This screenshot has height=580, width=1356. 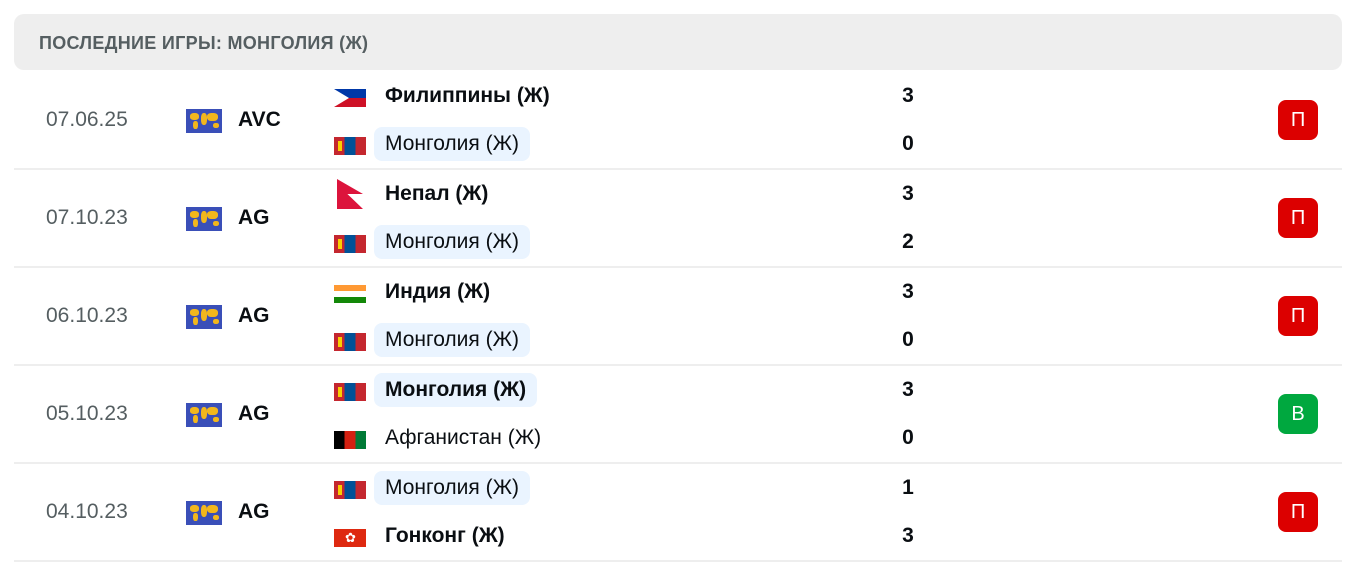 What do you see at coordinates (445, 535) in the screenshot?
I see `team-name: Гонконг (Ж)` at bounding box center [445, 535].